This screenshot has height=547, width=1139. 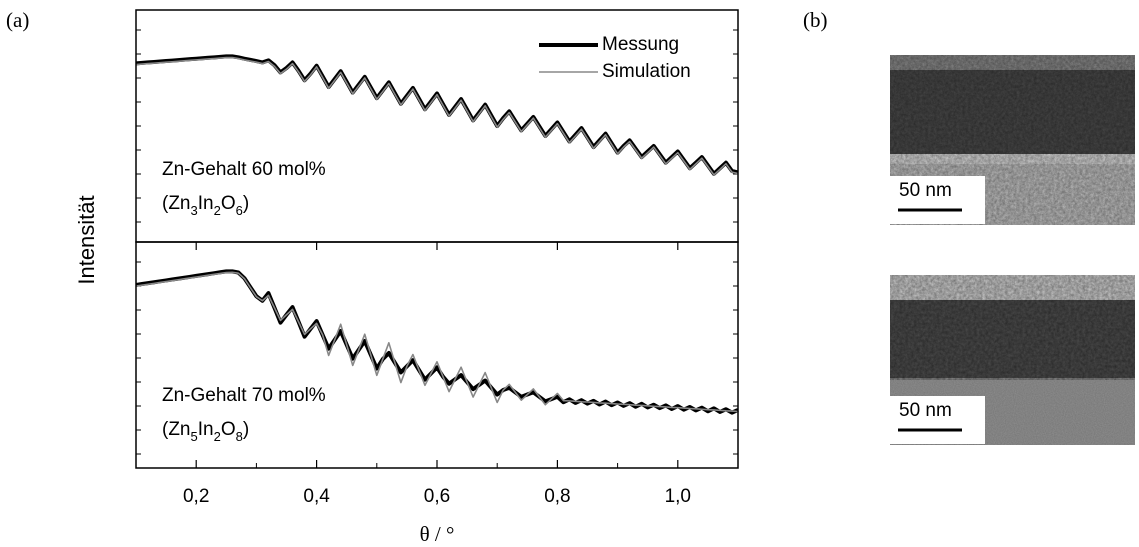 I want to click on x-tick-label: 0,2, so click(x=196, y=496).